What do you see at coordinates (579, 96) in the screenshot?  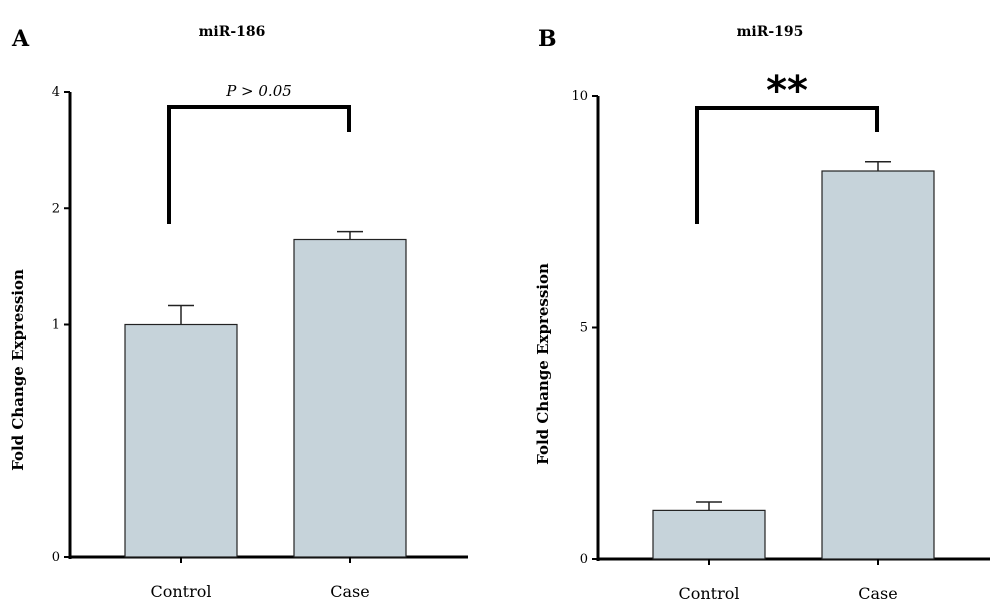 I see `y-tick-label: 10` at bounding box center [579, 96].